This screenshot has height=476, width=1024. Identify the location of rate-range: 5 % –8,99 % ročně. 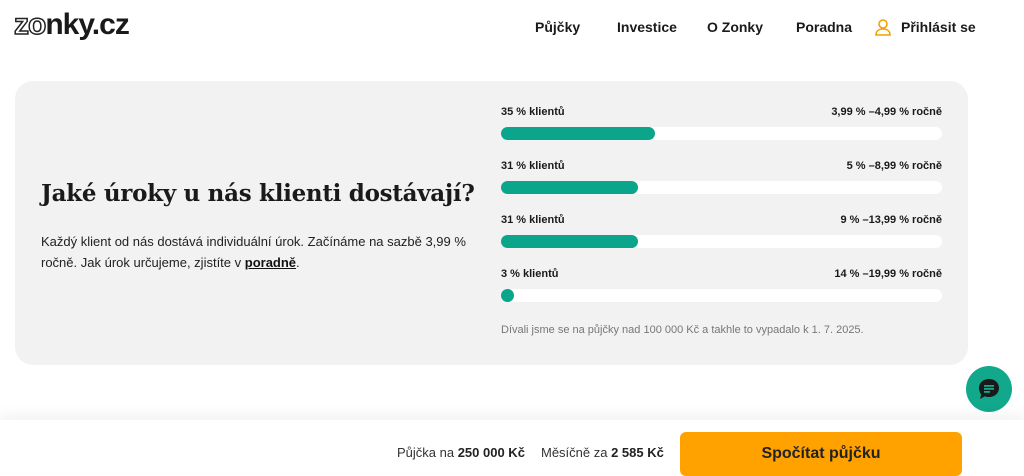
(894, 166).